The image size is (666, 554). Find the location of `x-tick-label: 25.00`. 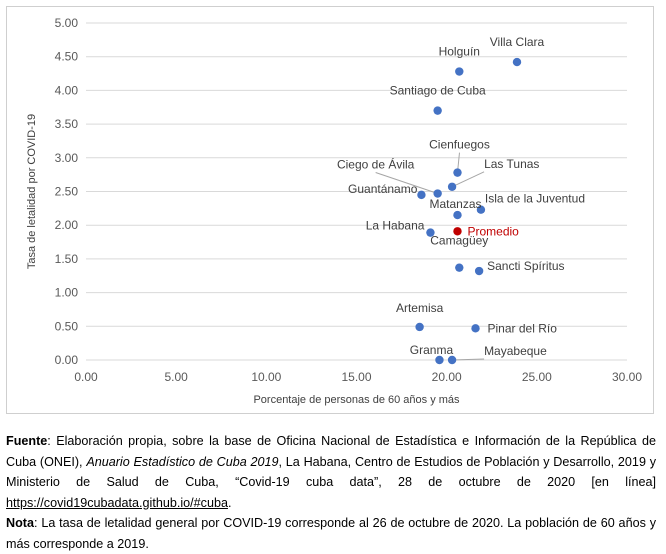

x-tick-label: 25.00 is located at coordinates (537, 377).